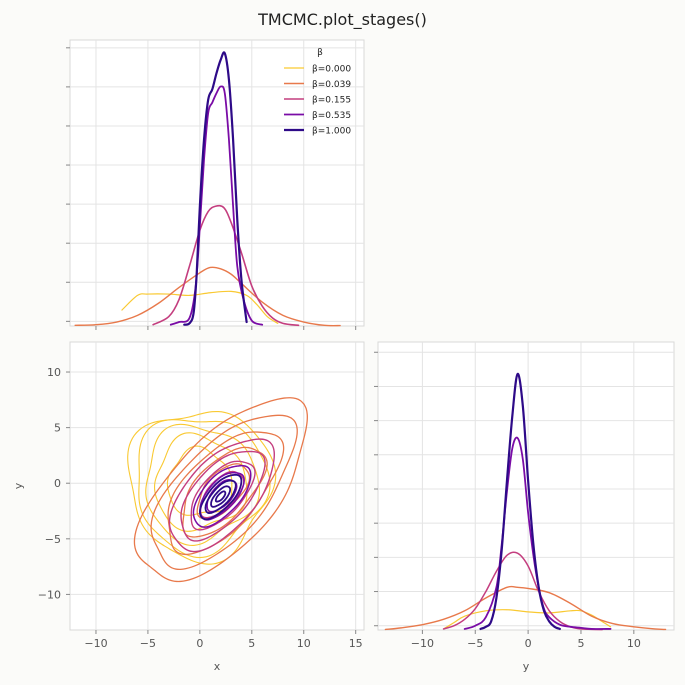 The image size is (685, 685). What do you see at coordinates (356, 643) in the screenshot?
I see `x-tick-label: 15` at bounding box center [356, 643].